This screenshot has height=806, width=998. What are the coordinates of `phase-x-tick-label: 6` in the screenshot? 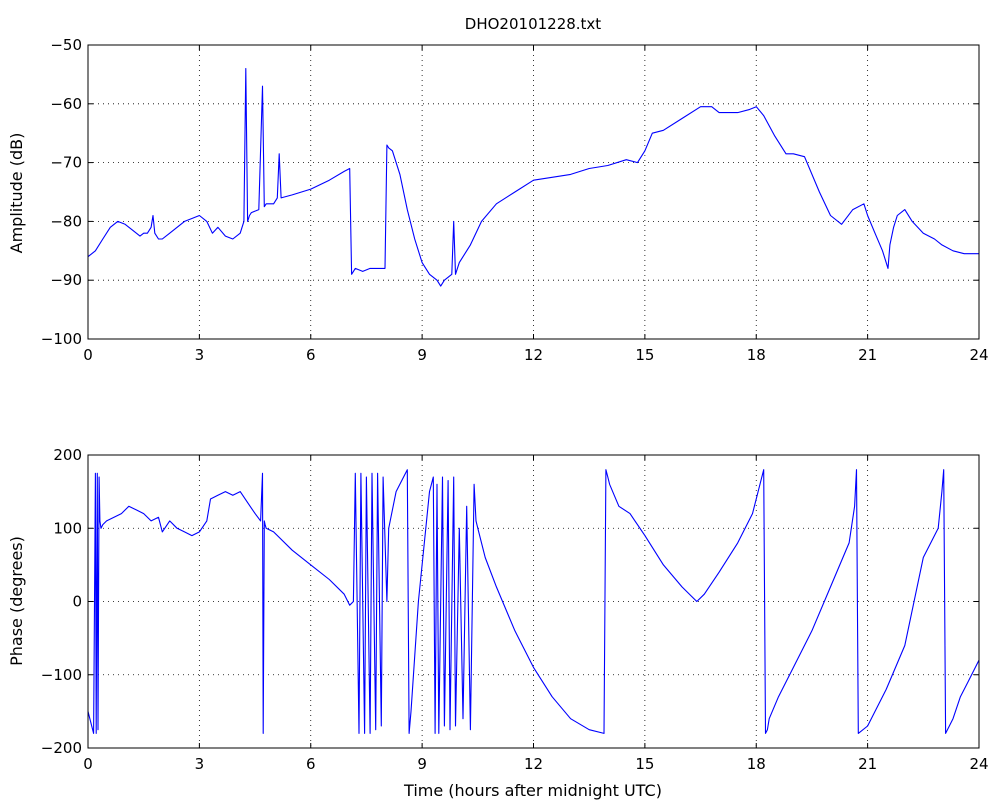 It's located at (311, 764).